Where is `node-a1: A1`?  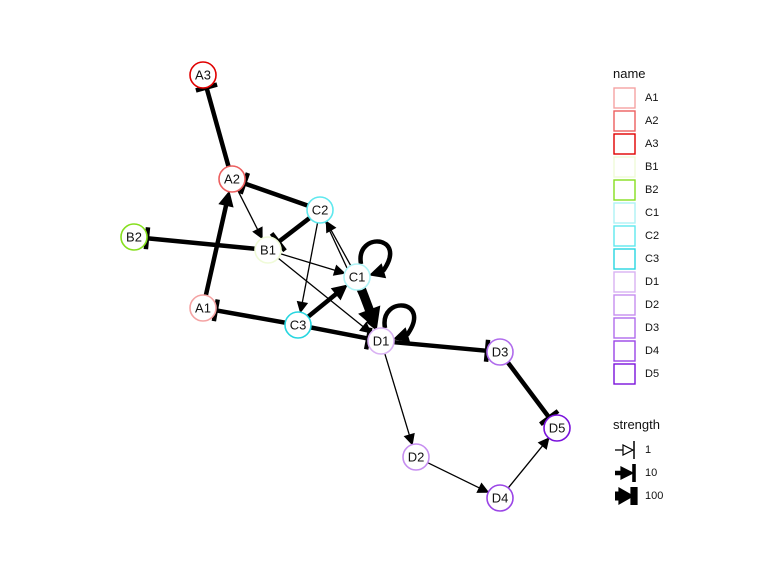 node-a1: A1 is located at coordinates (203, 308).